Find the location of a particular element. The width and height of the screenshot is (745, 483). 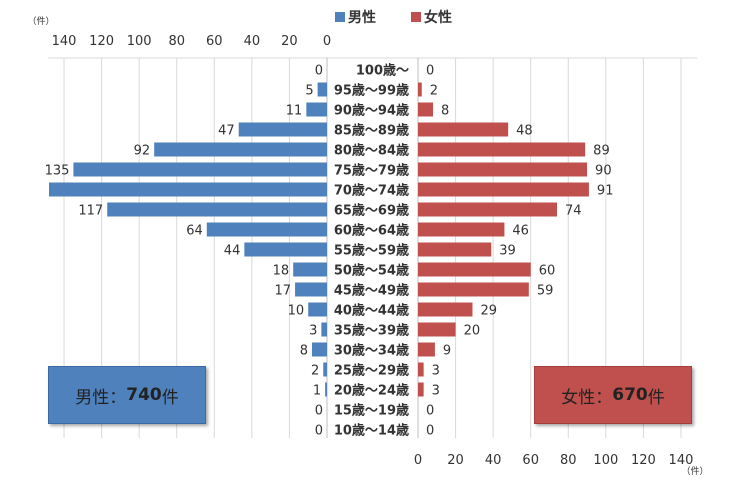

female-axis: 0 20 40 60 80 100 120 140（件） is located at coordinates (561, 465).